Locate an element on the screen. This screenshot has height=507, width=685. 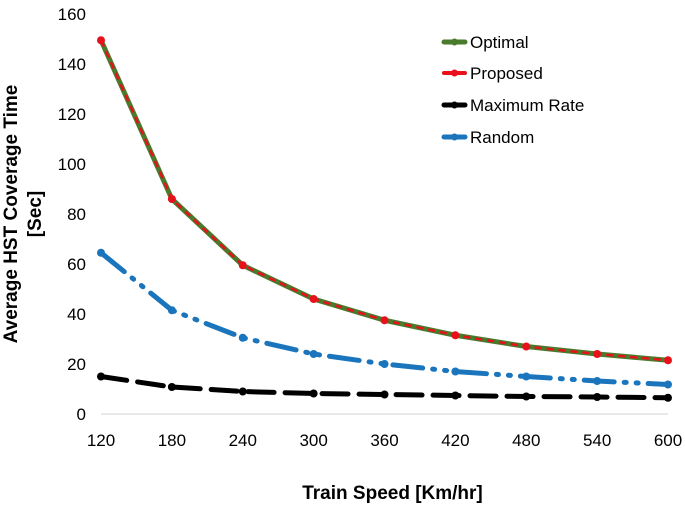
x-tick-labels: 120 180 240 300 360 420 480 540 600 is located at coordinates (384, 440).